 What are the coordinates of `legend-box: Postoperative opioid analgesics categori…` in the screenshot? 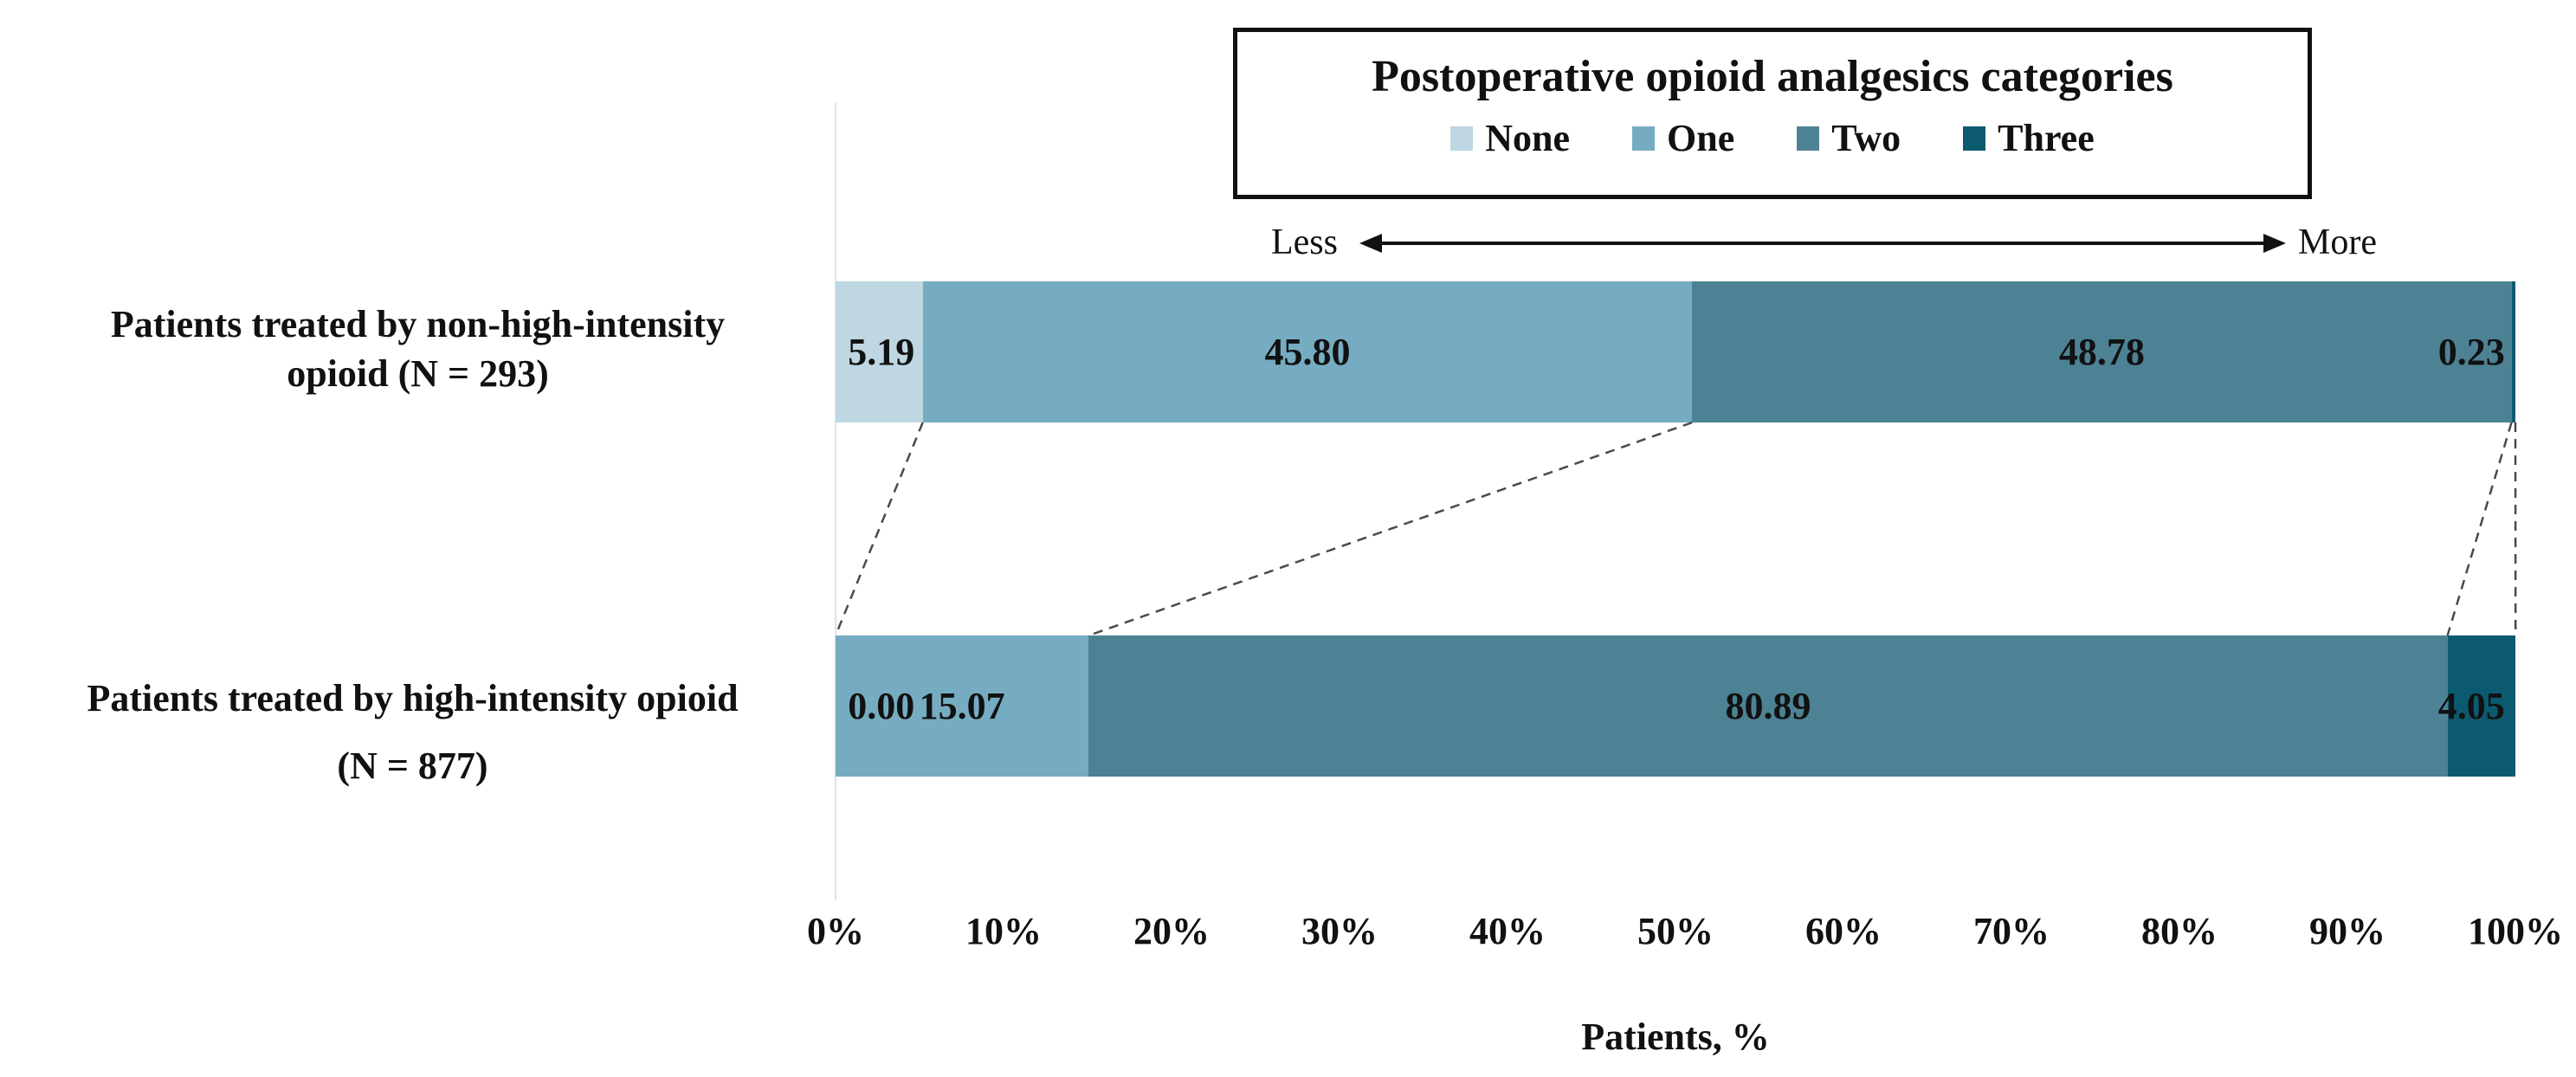 It's located at (1773, 113).